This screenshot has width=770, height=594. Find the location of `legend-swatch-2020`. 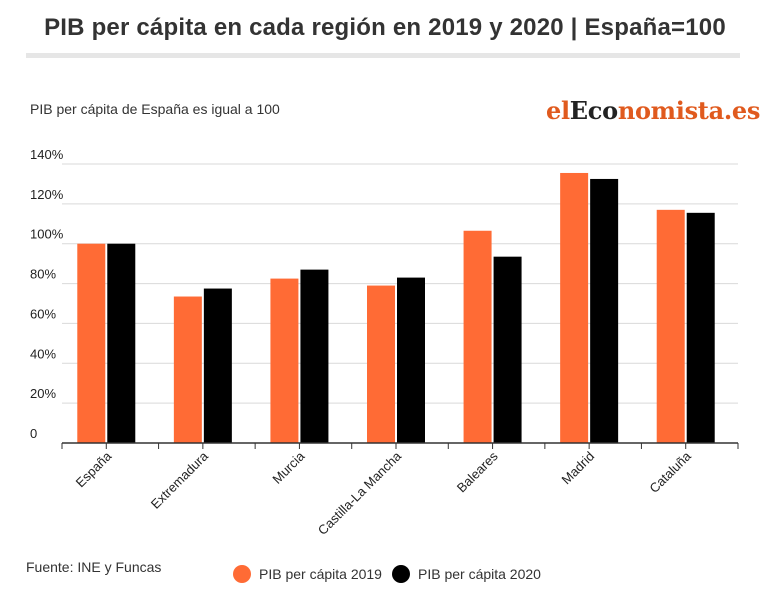

legend-swatch-2020 is located at coordinates (400, 574).